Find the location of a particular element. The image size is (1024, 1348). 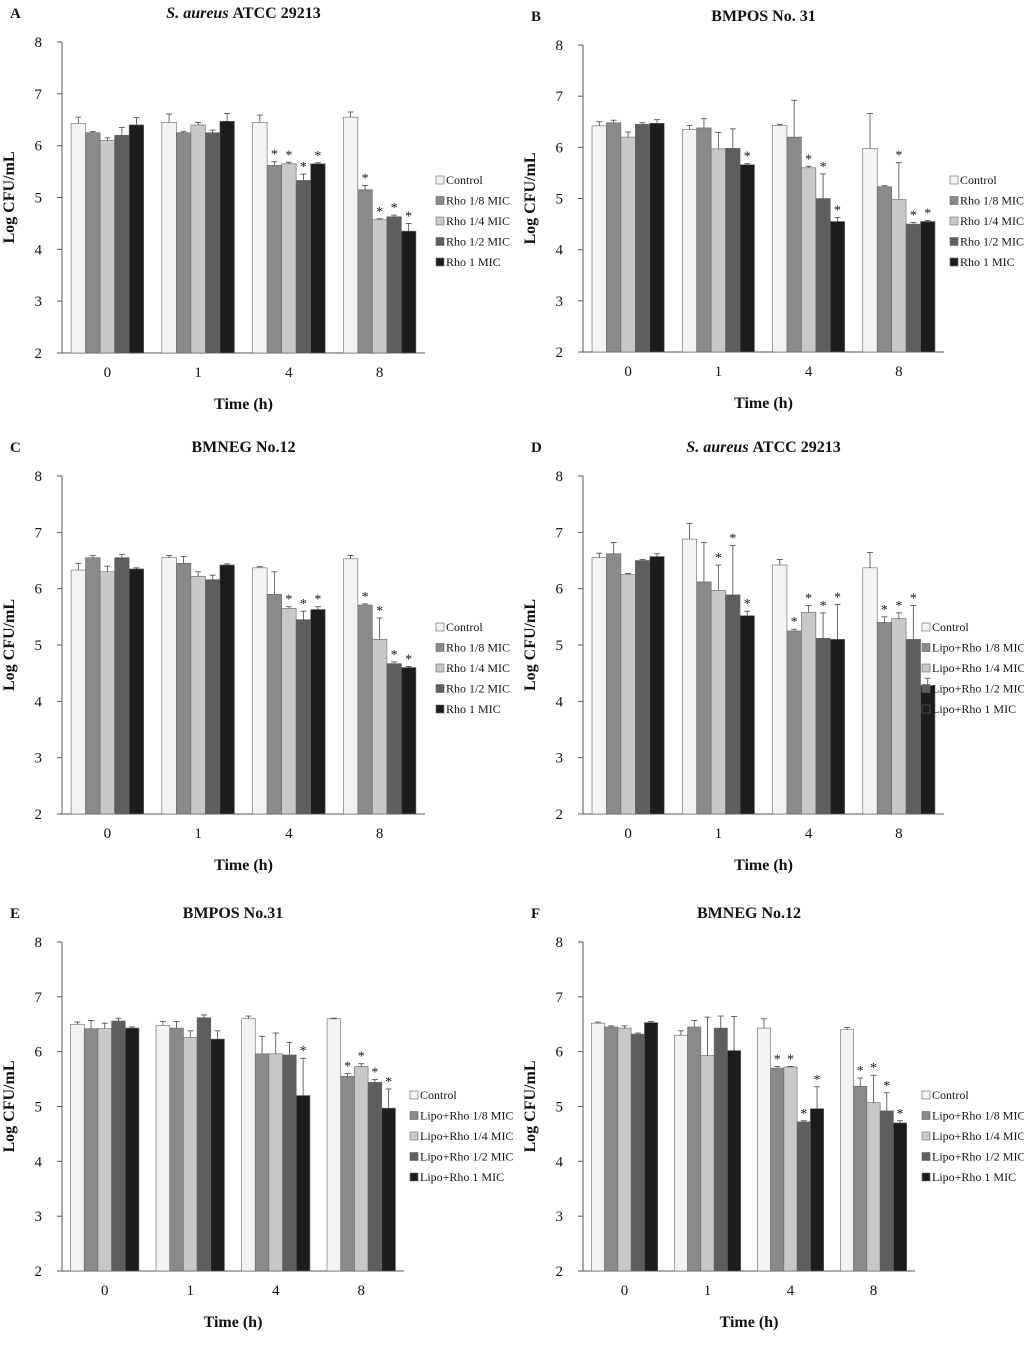

y-tick-label: 8 is located at coordinates (560, 477).